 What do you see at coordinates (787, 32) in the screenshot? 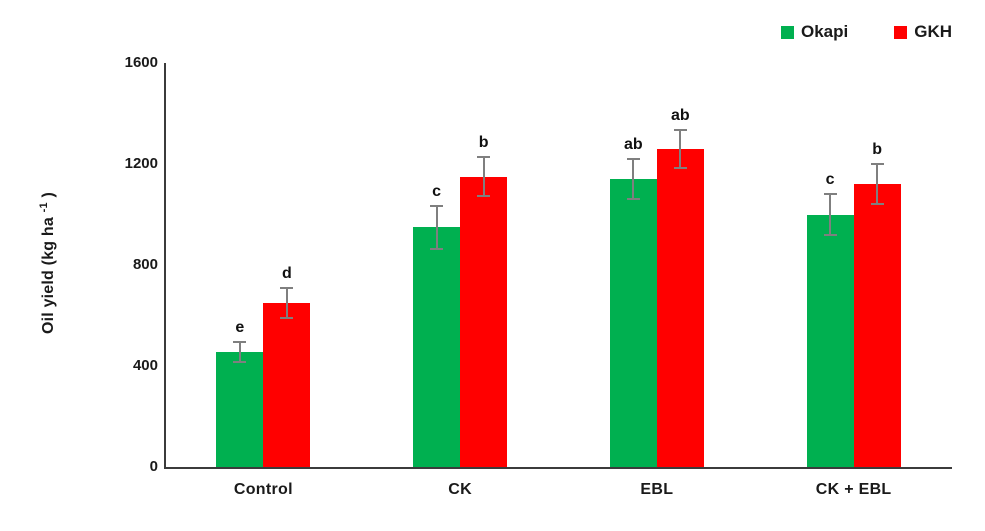
I see `legend-swatch-okapi` at bounding box center [787, 32].